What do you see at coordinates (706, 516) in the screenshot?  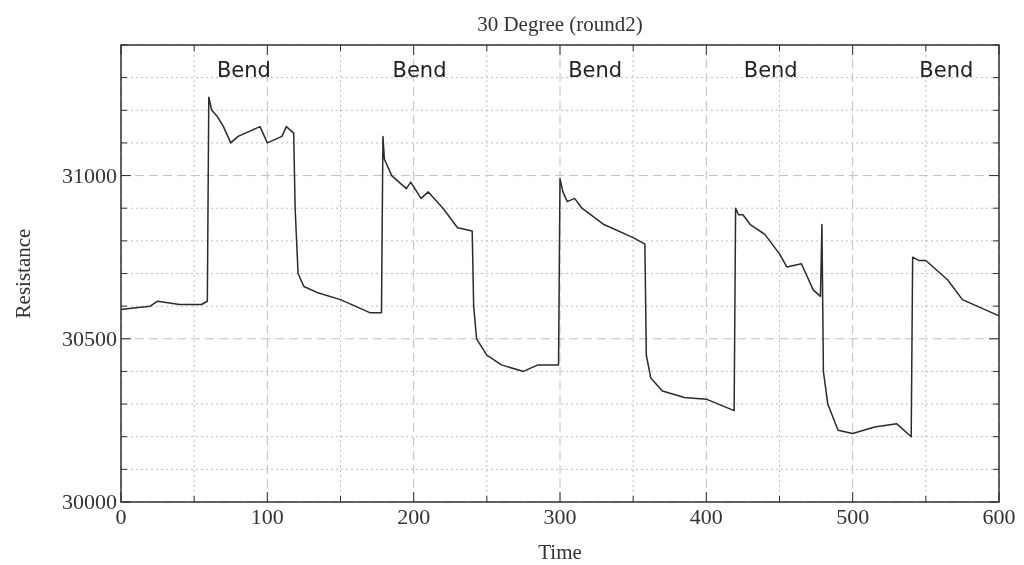 I see `x-tick-label: 400` at bounding box center [706, 516].